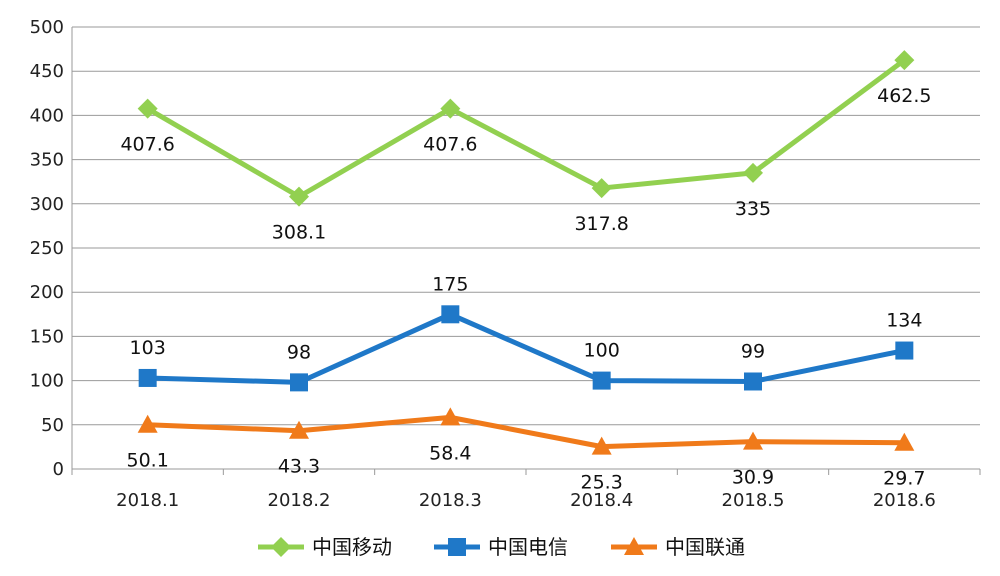  I want to click on data-label: 175, so click(450, 284).